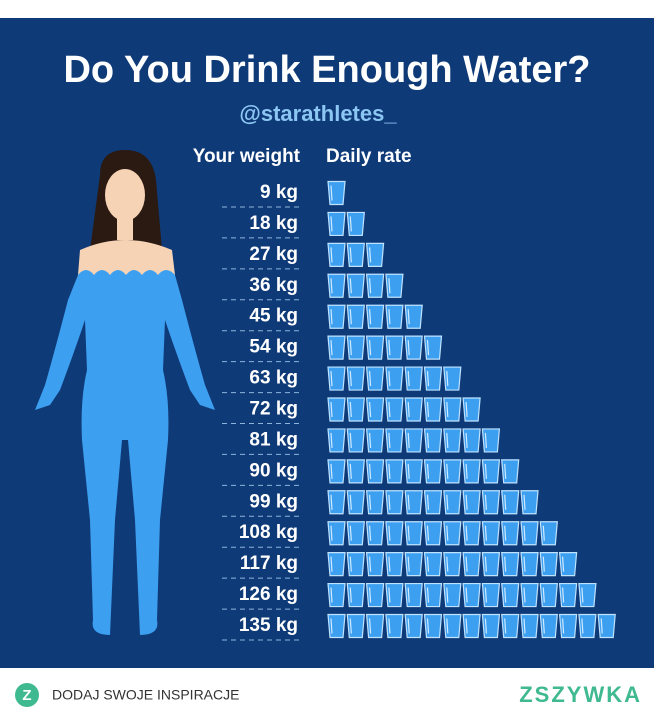 Image resolution: width=654 pixels, height=713 pixels. Describe the element at coordinates (145, 695) in the screenshot. I see `footer-link: DODAJ SWOJE INSPIRACJE` at that location.